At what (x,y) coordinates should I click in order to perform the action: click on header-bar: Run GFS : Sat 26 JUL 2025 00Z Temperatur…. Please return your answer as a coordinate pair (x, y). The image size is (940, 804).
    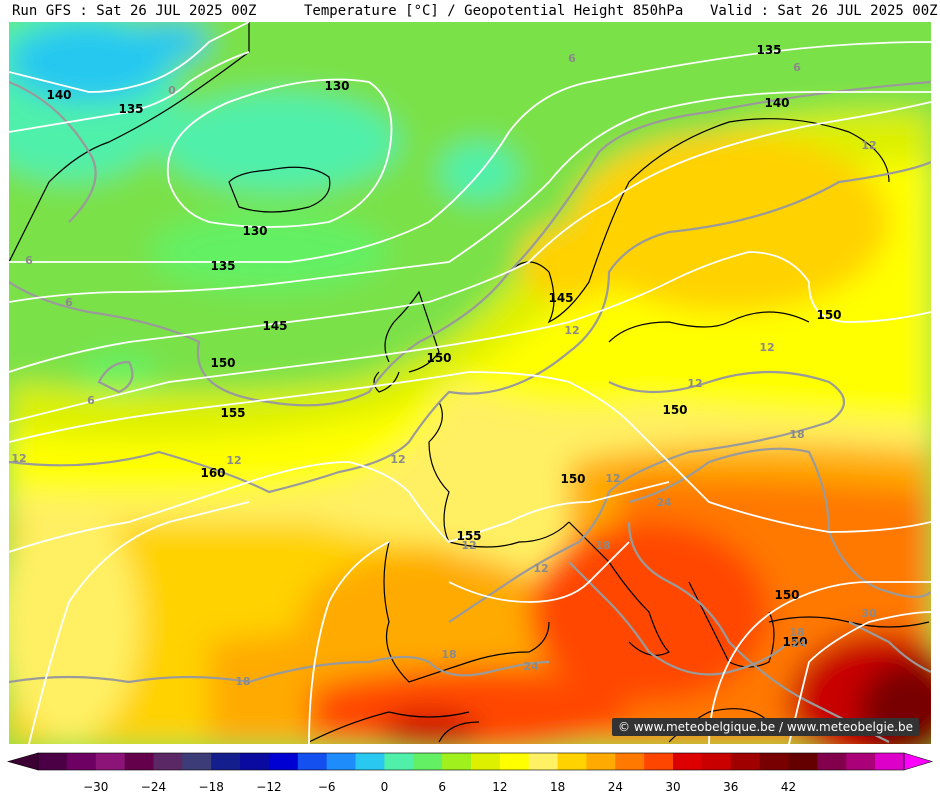
    Looking at the image, I should click on (470, 11).